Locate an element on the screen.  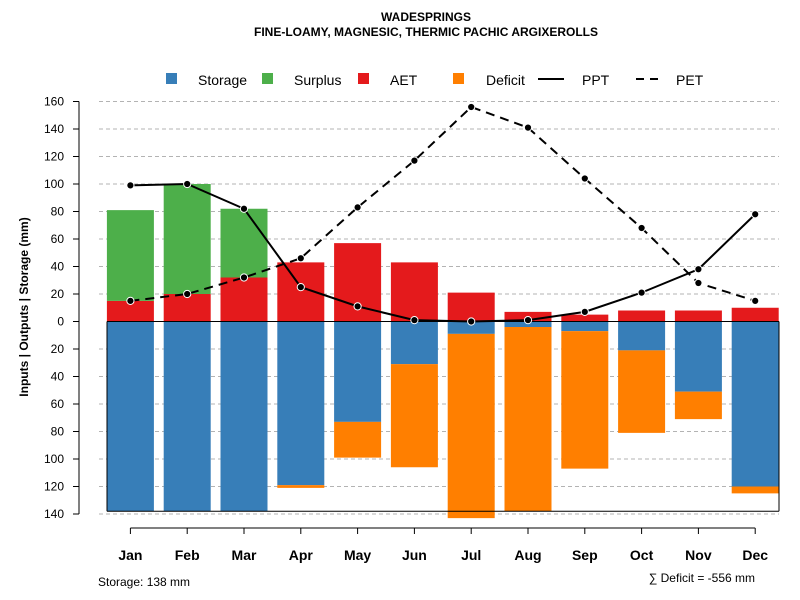
pet-point-aug is located at coordinates (528, 127).